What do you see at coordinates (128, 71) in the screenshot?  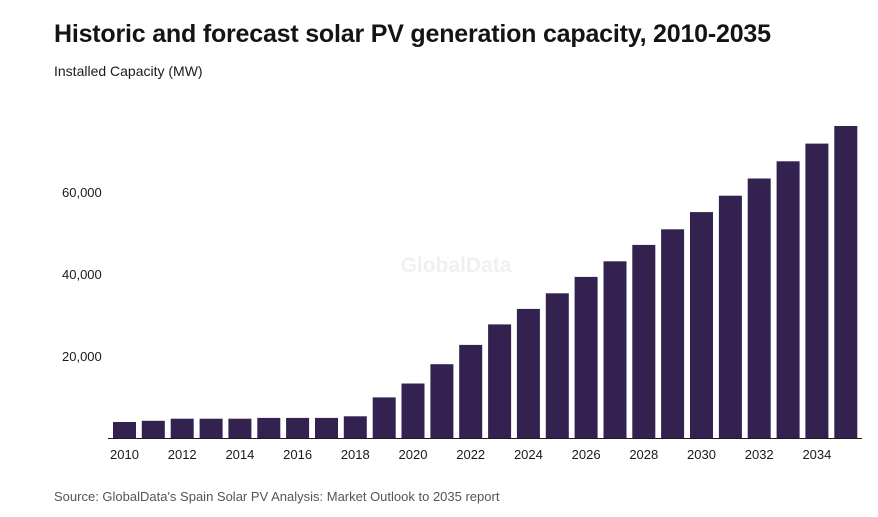 I see `y-axis-label: Installed Capacity (MW)` at bounding box center [128, 71].